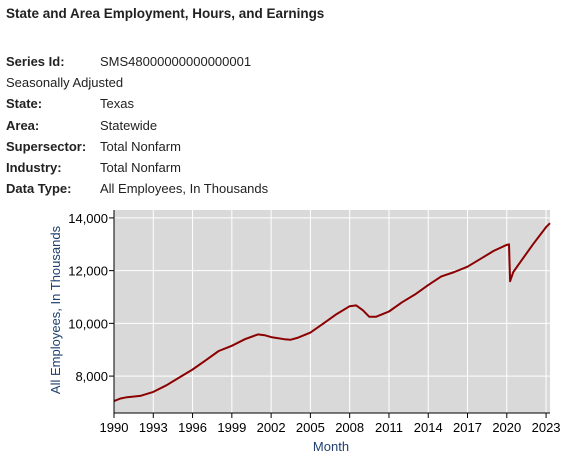 The width and height of the screenshot is (573, 469). Describe the element at coordinates (55, 309) in the screenshot. I see `y-axis-title: All Employees, In Thousands` at that location.